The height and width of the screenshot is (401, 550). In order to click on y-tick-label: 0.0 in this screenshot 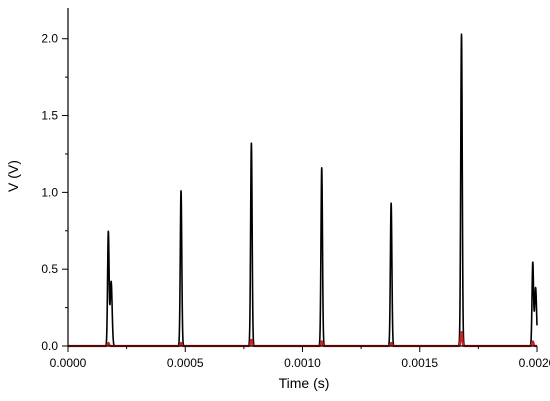, I will do `click(49, 346)`.